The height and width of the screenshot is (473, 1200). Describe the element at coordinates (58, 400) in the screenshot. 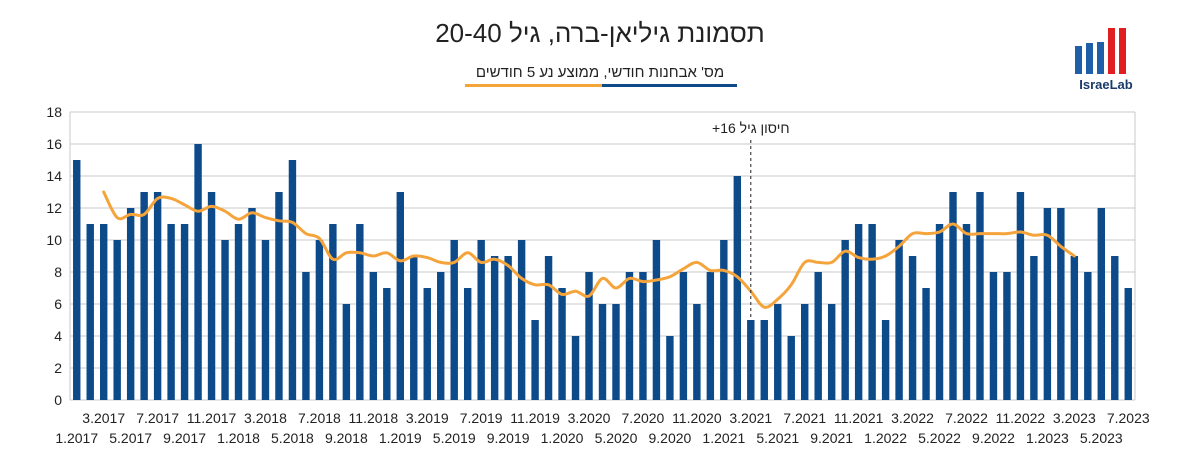

I see `y-tick-label: 0` at that location.